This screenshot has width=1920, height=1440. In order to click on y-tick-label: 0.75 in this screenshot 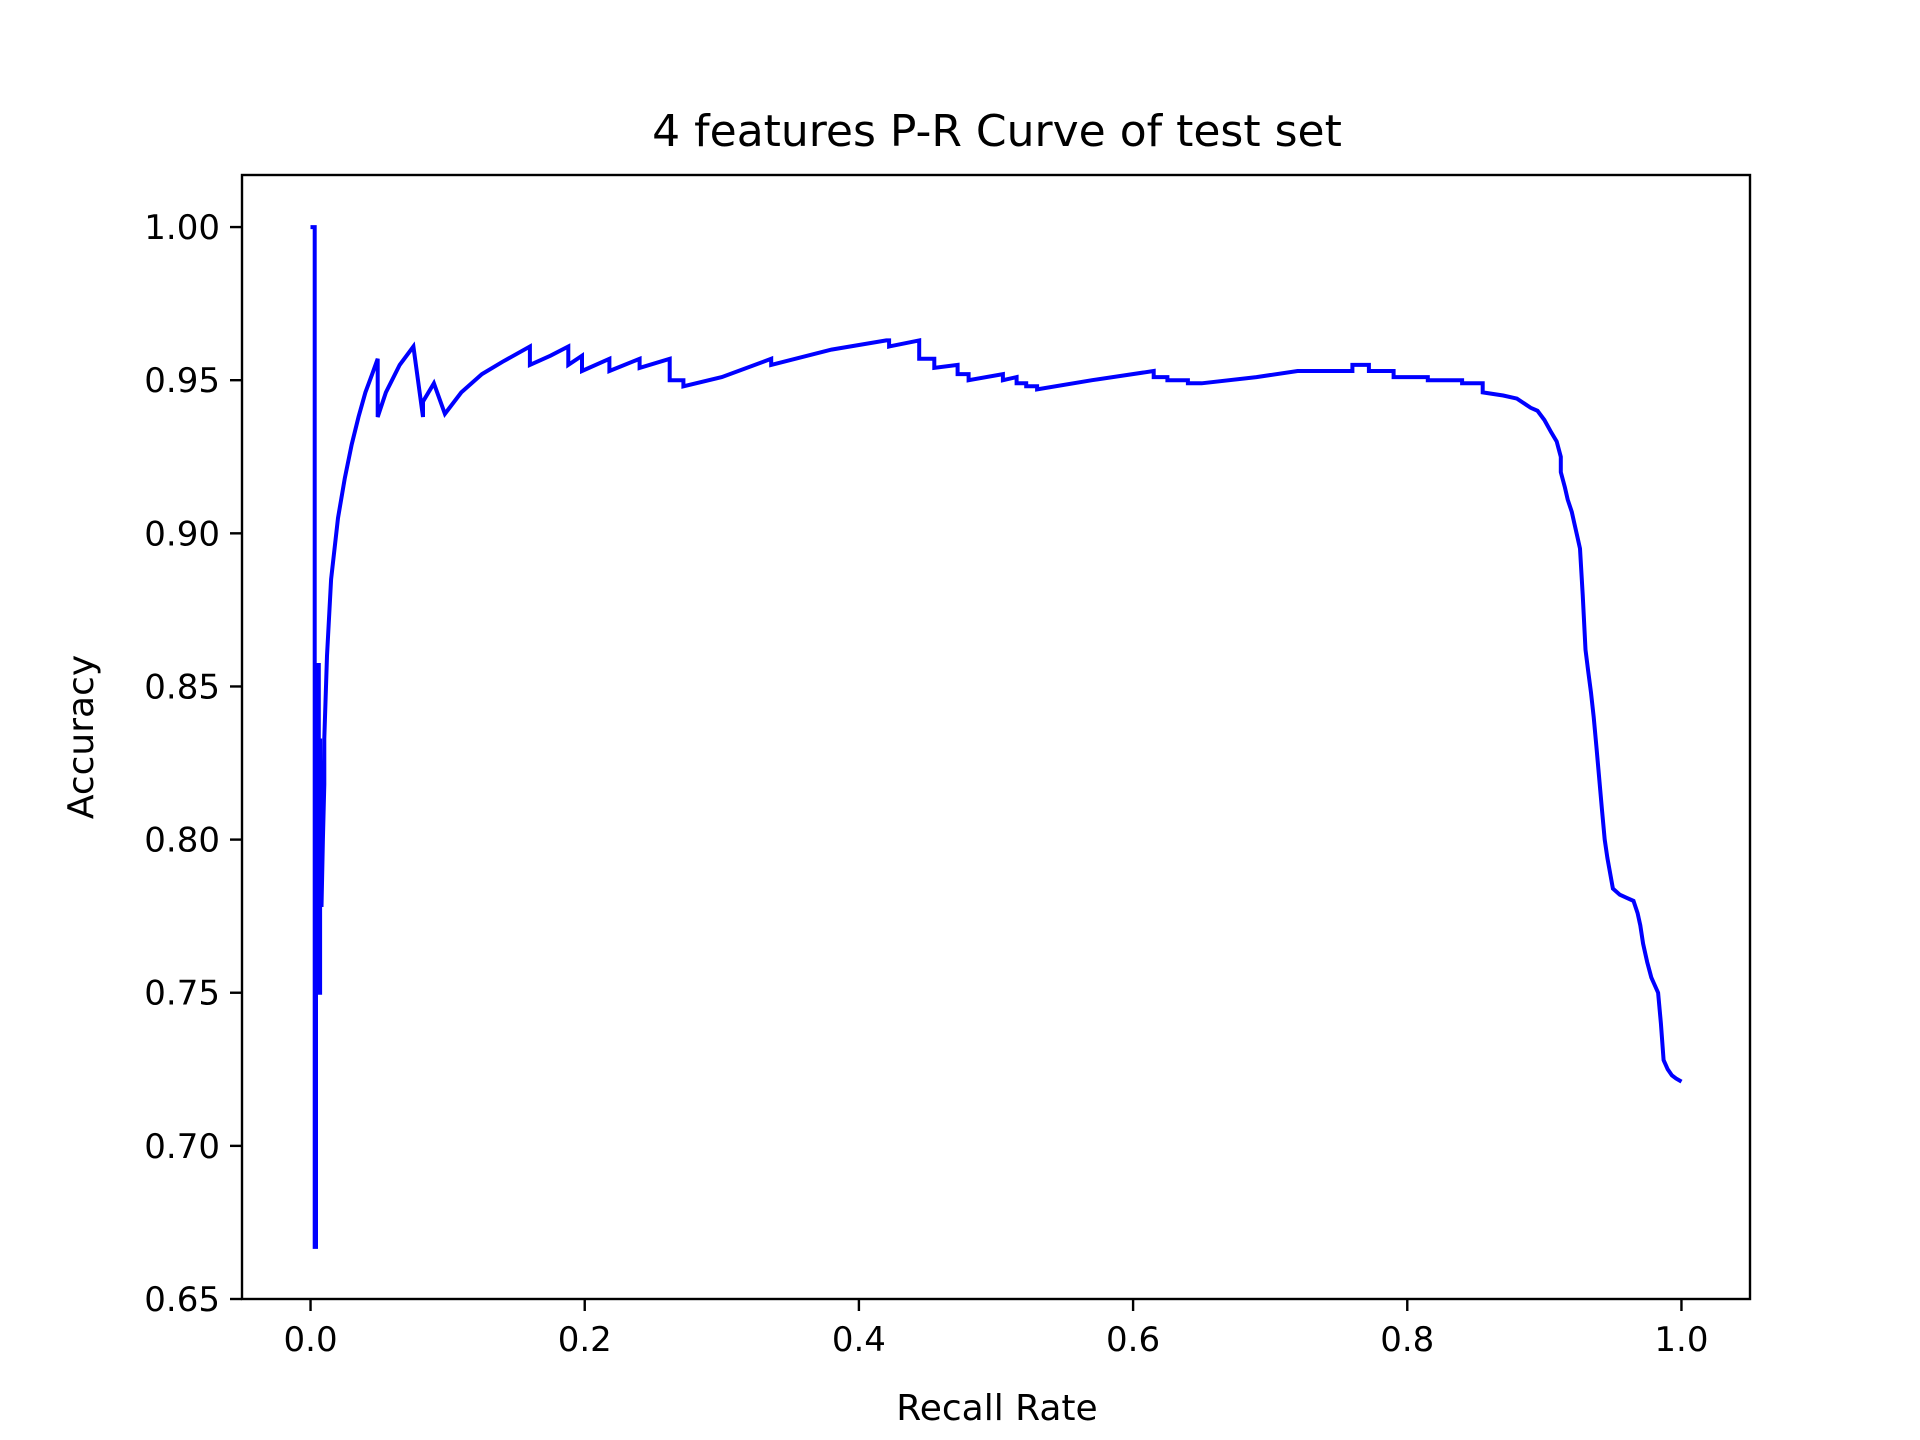, I will do `click(182, 994)`.